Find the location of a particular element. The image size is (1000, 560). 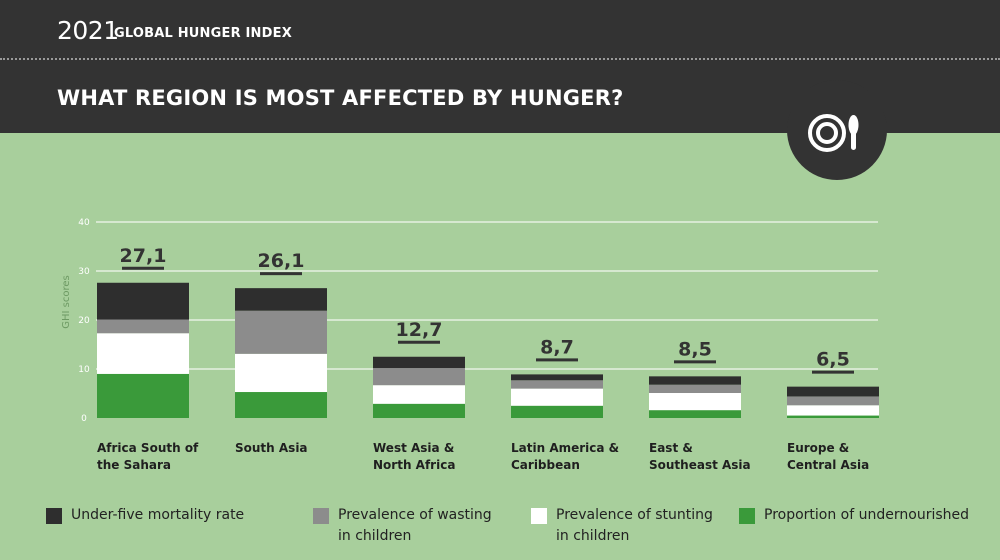

x-category-label: Europe & is located at coordinates (818, 448).